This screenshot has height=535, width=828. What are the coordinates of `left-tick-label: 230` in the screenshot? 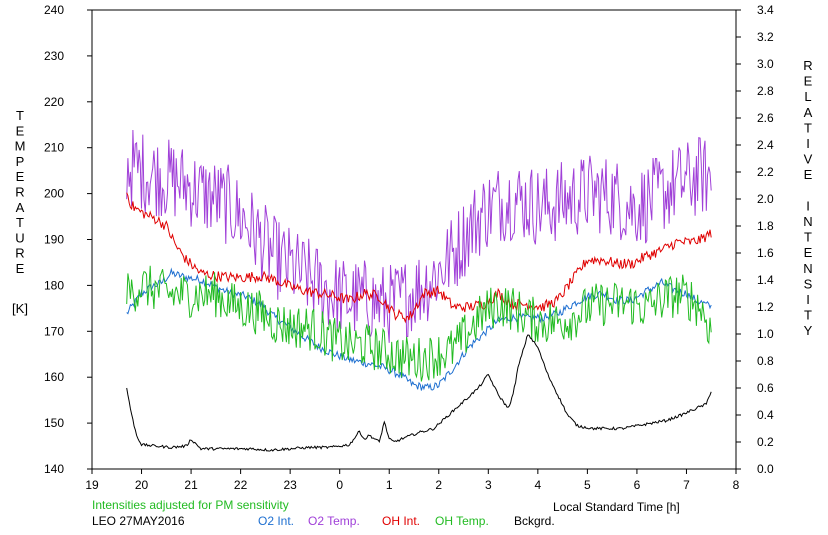 It's located at (54, 56).